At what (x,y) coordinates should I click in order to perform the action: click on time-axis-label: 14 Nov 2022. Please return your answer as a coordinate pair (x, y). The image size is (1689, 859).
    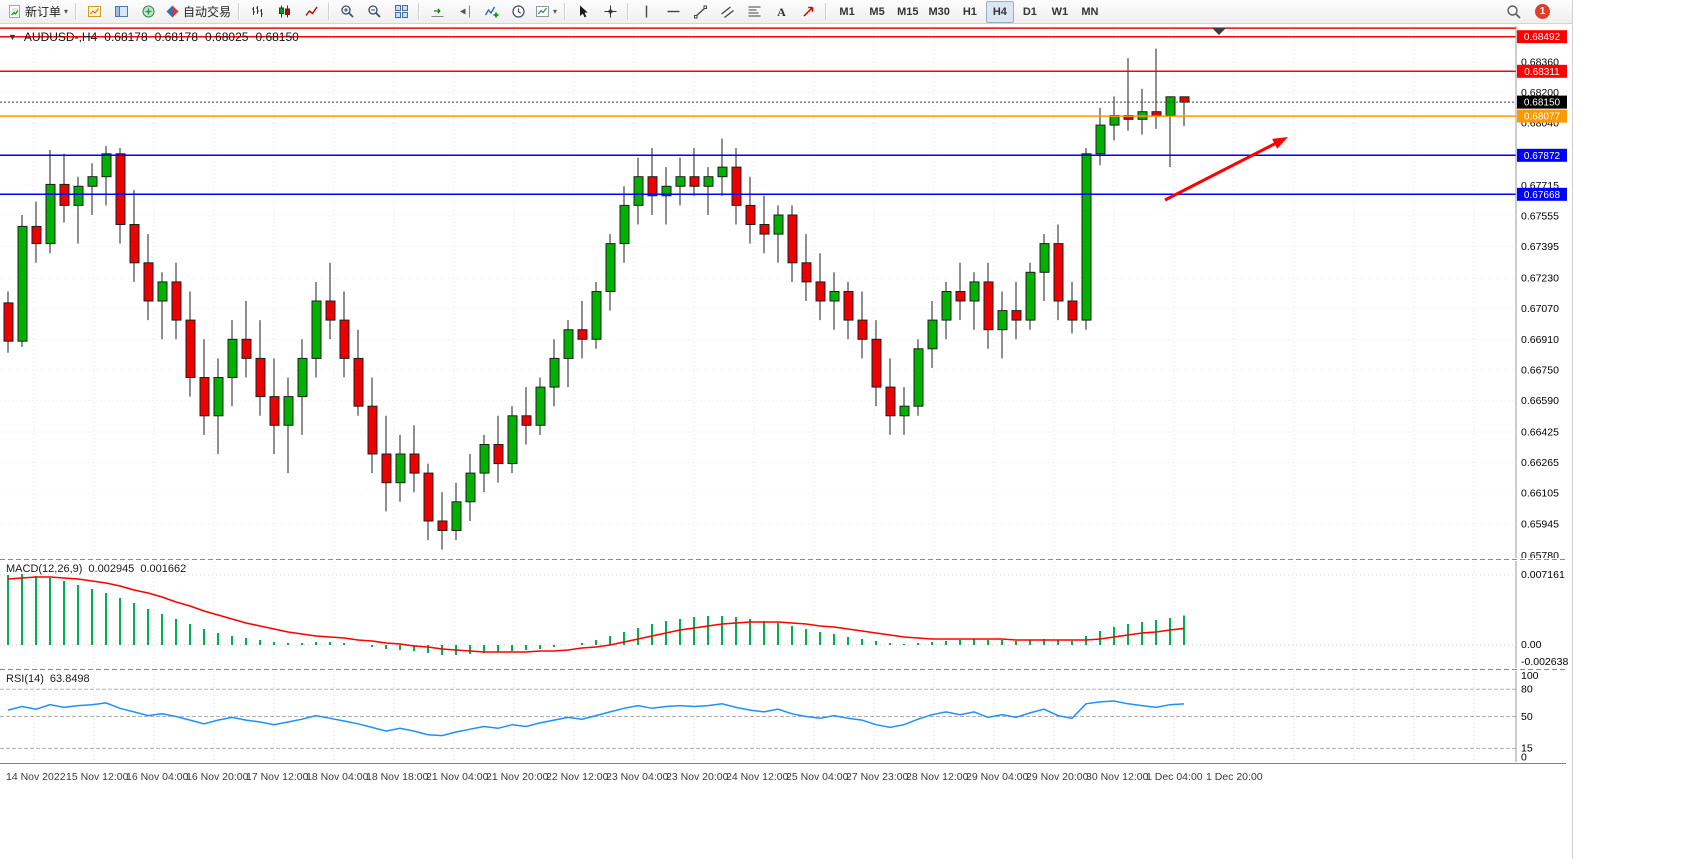
    Looking at the image, I should click on (36, 777).